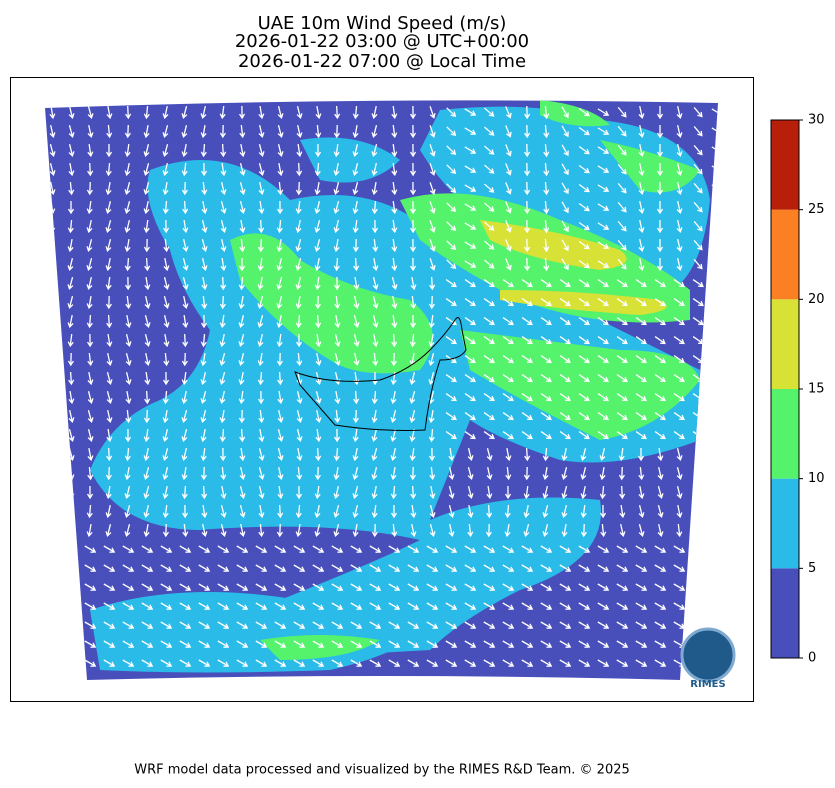 The image size is (835, 788). What do you see at coordinates (816, 120) in the screenshot?
I see `colorbar-tick-label: 30` at bounding box center [816, 120].